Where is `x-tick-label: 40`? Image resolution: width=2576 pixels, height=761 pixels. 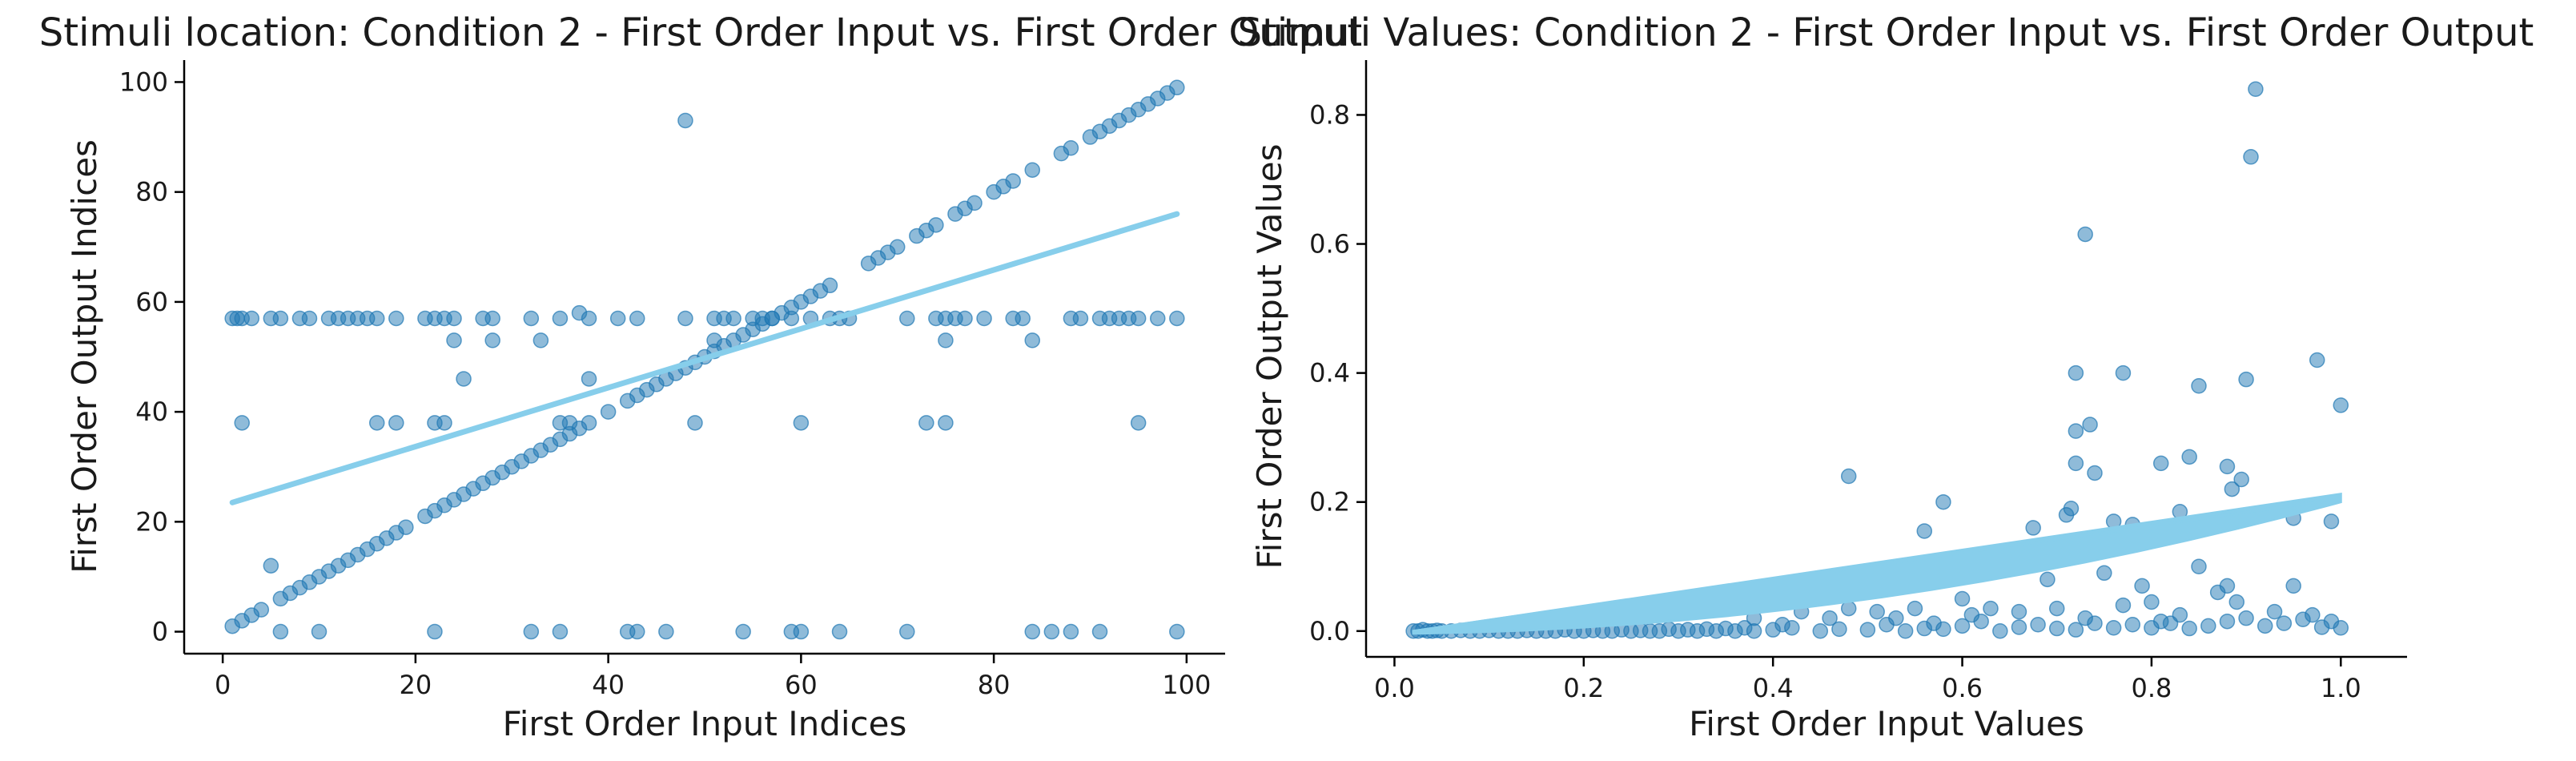
x-tick-label: 40 is located at coordinates (608, 685).